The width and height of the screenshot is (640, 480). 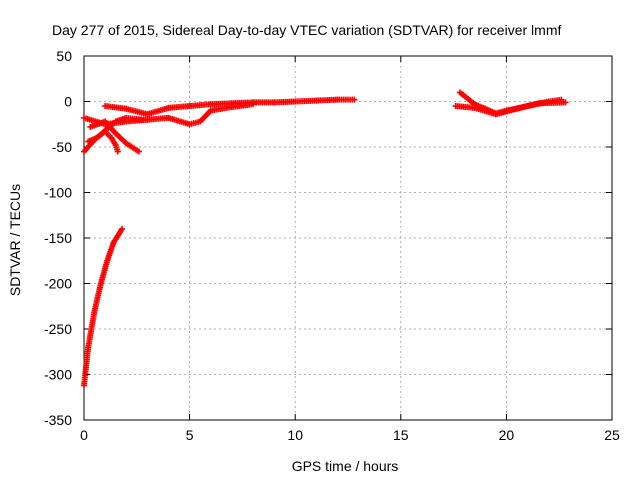 What do you see at coordinates (295, 435) in the screenshot?
I see `x-tick-label: 10` at bounding box center [295, 435].